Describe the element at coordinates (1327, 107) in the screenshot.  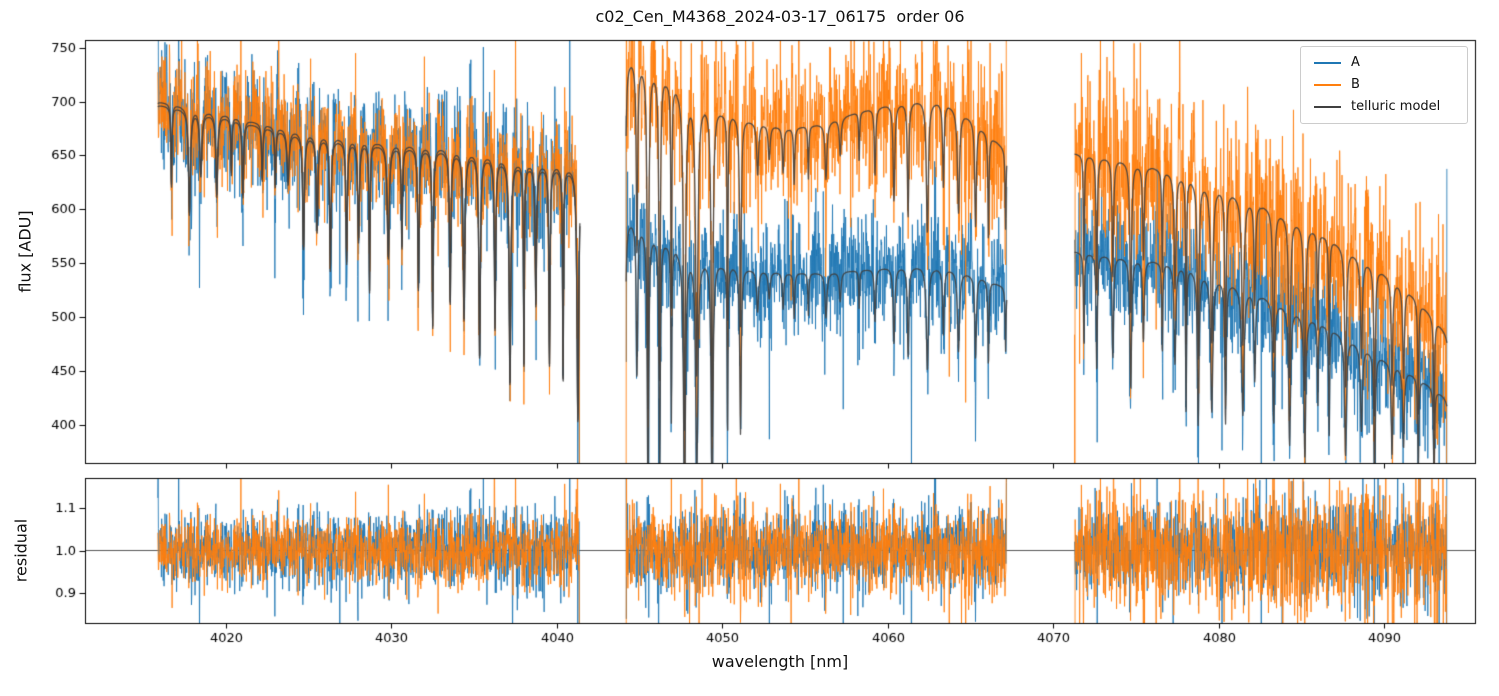
I see `legend-line-swatch-telluric-model` at that location.